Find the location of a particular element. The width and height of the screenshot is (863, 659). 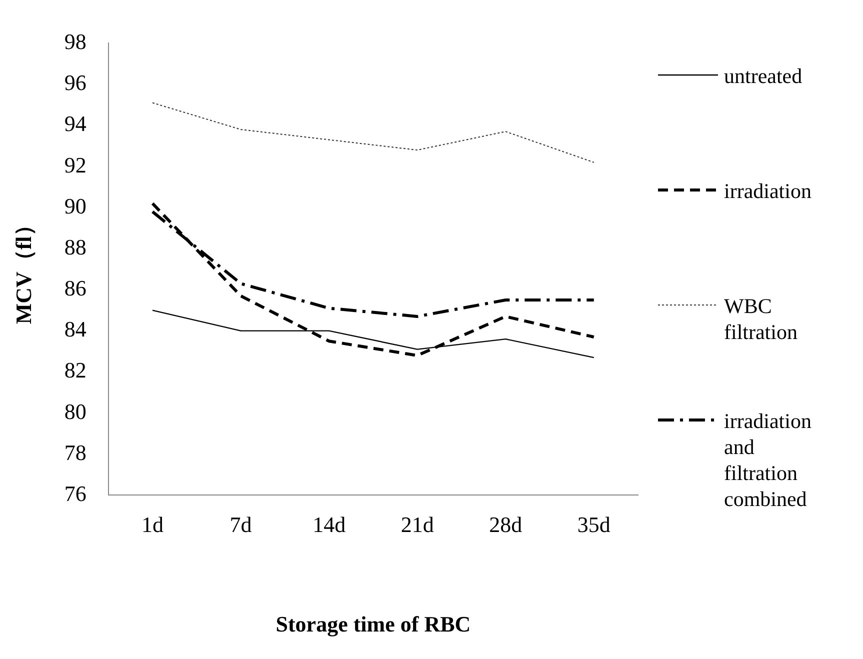

y-tick-label: 98 is located at coordinates (75, 41).